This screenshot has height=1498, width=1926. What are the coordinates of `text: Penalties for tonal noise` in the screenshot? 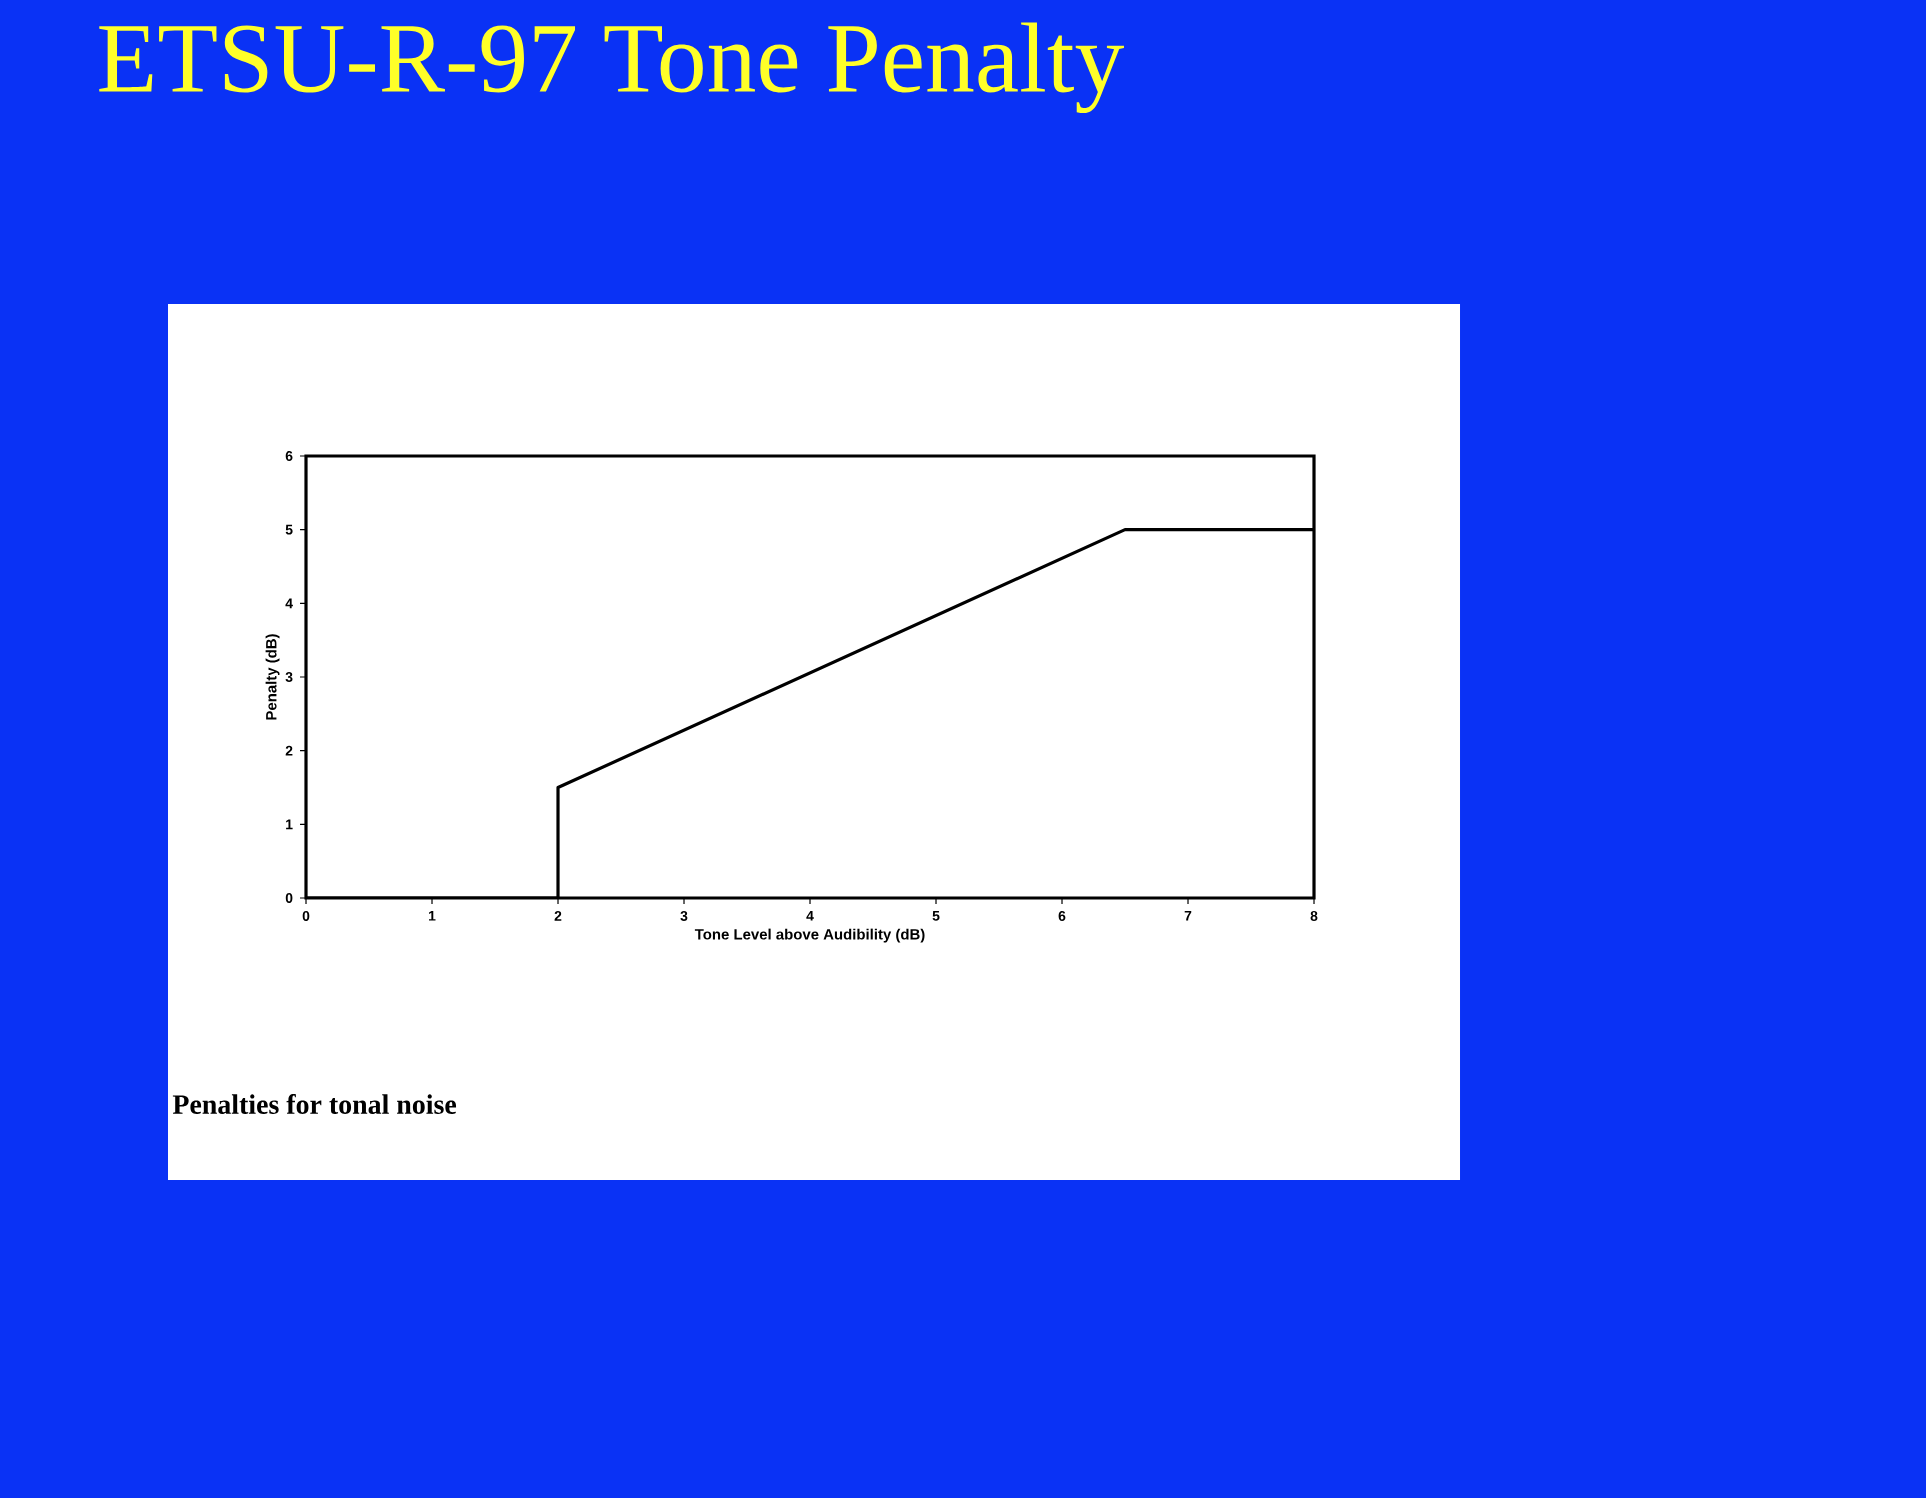 It's located at (314, 1104).